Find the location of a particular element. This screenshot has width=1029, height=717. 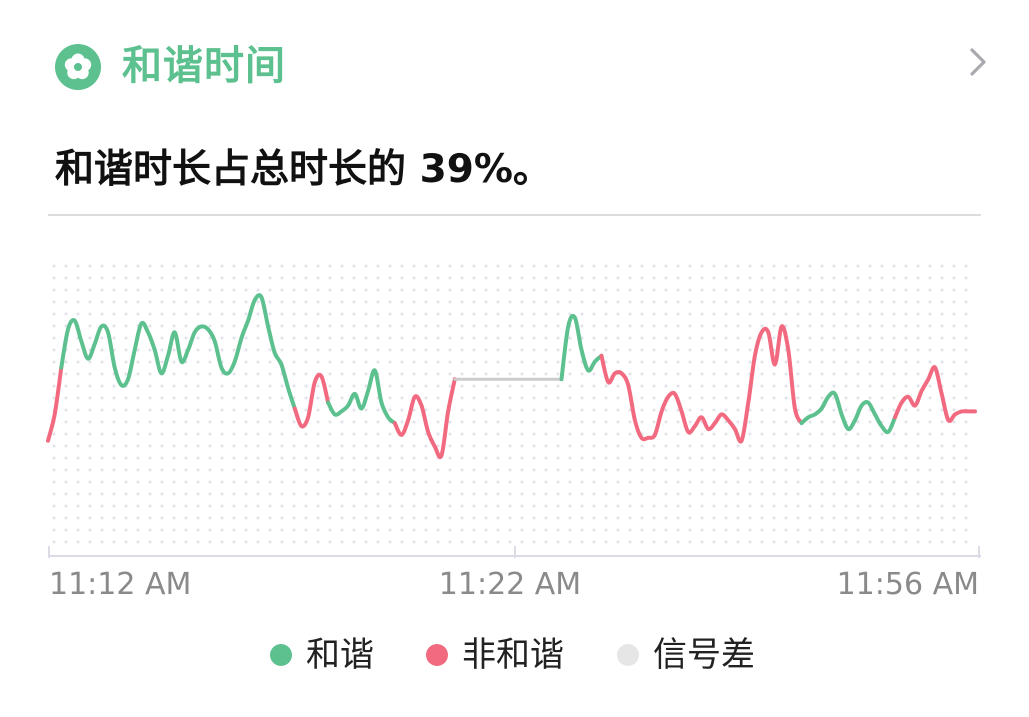

chevron-right-icon is located at coordinates (978, 62).